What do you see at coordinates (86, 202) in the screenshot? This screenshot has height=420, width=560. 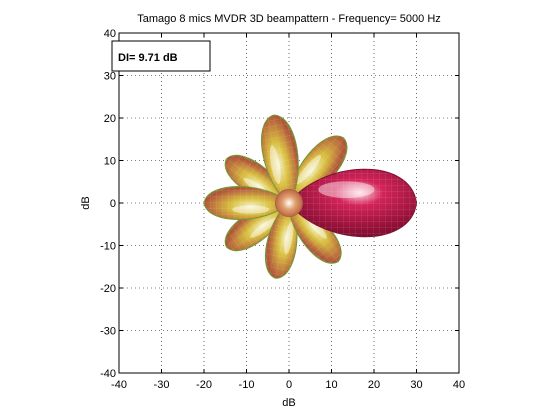 I see `y-axis-label: dB` at bounding box center [86, 202].